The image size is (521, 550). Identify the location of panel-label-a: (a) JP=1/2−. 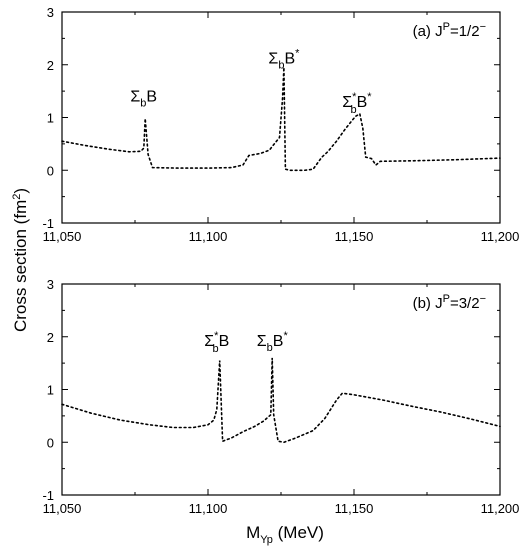
(449, 30).